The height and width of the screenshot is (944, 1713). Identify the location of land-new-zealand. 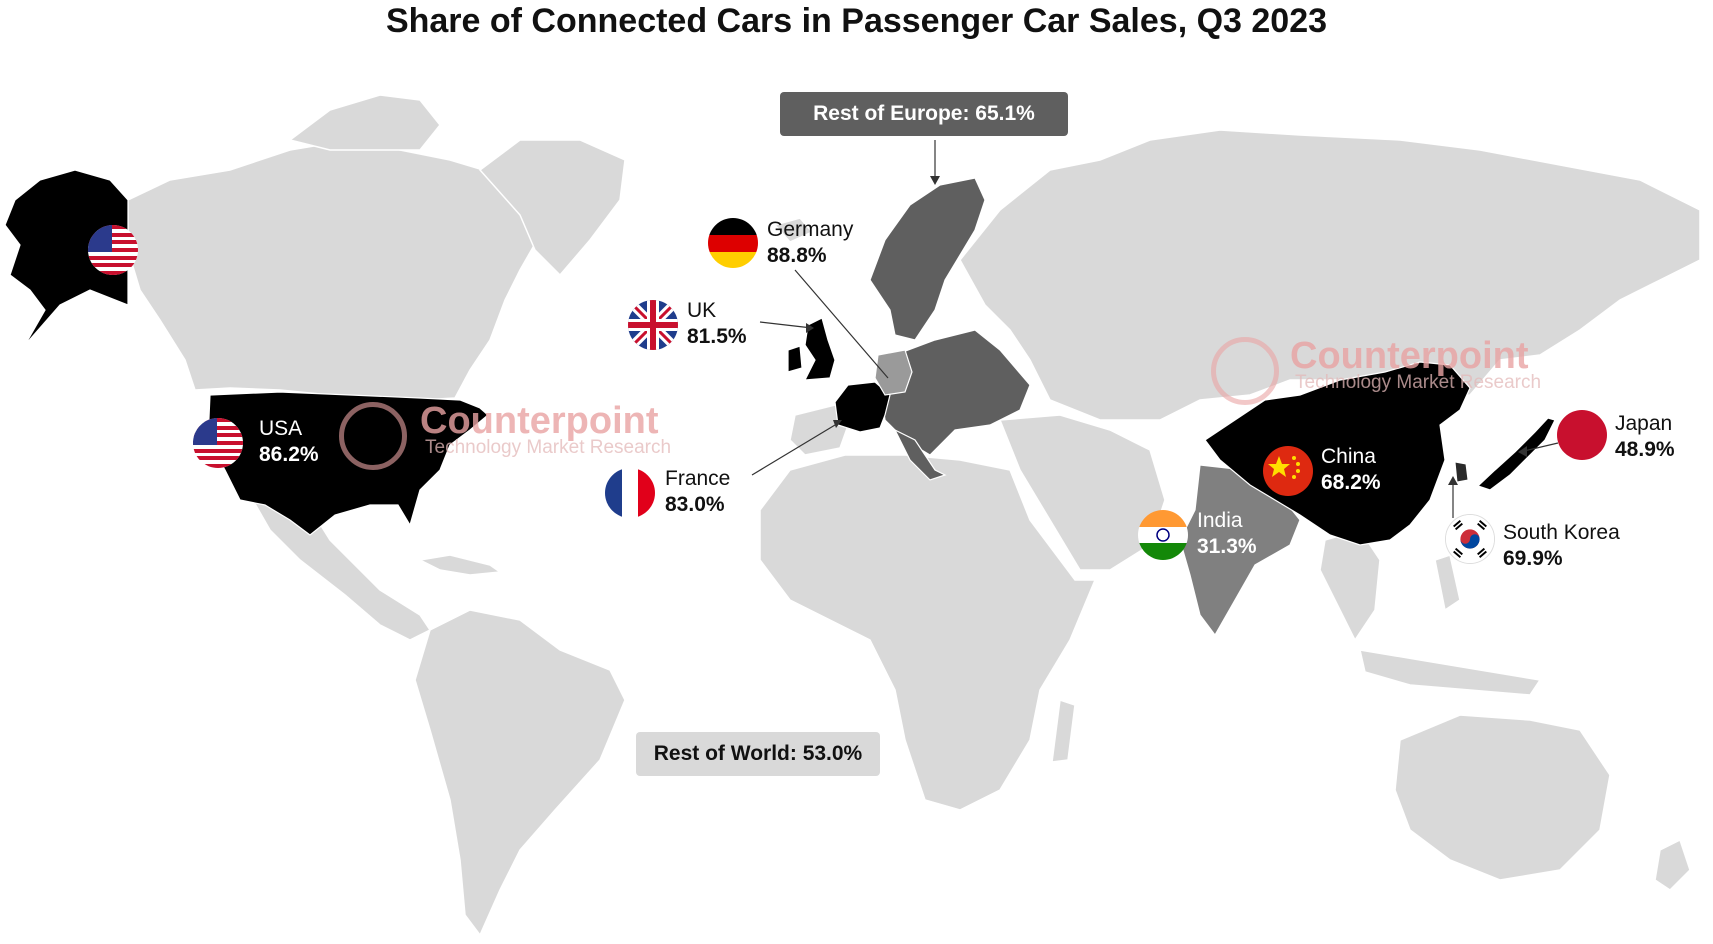
(1672, 864).